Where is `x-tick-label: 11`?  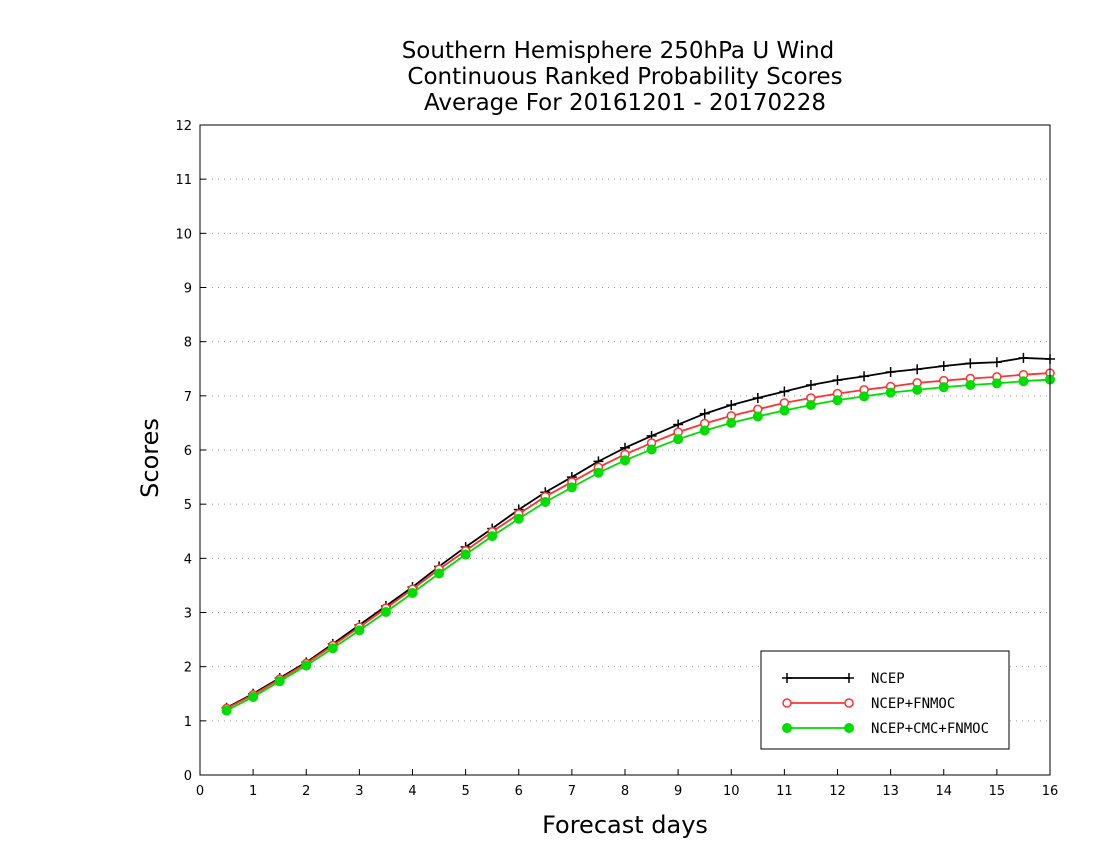
x-tick-label: 11 is located at coordinates (784, 791).